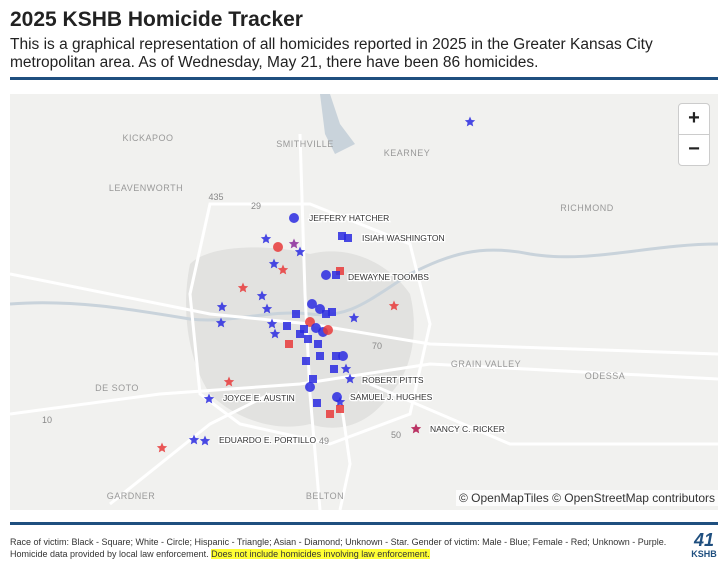 The image size is (725, 567). What do you see at coordinates (47, 420) in the screenshot?
I see `road-label: 10` at bounding box center [47, 420].